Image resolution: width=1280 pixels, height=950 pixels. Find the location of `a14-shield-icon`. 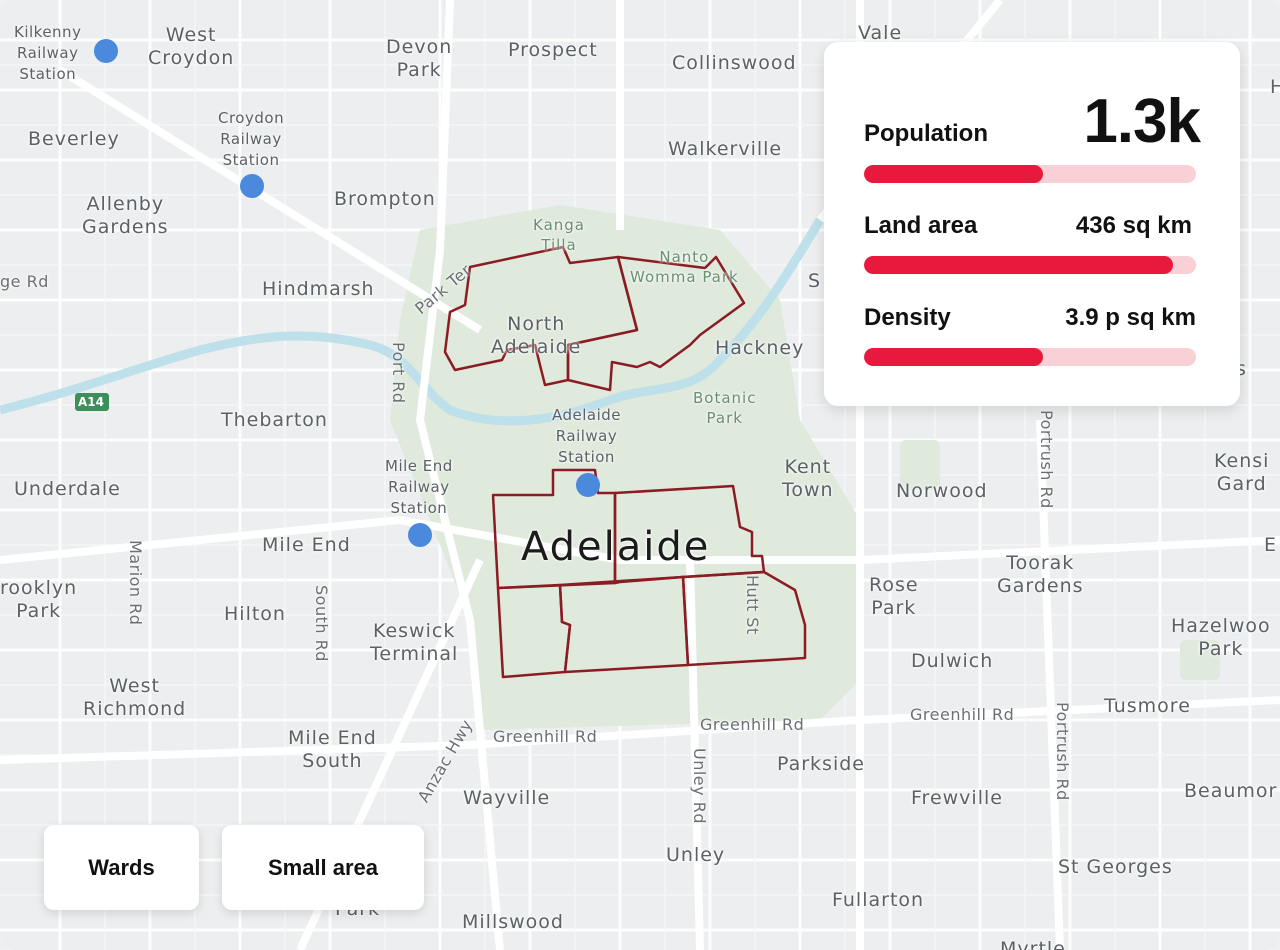

a14-shield-icon is located at coordinates (92, 402).